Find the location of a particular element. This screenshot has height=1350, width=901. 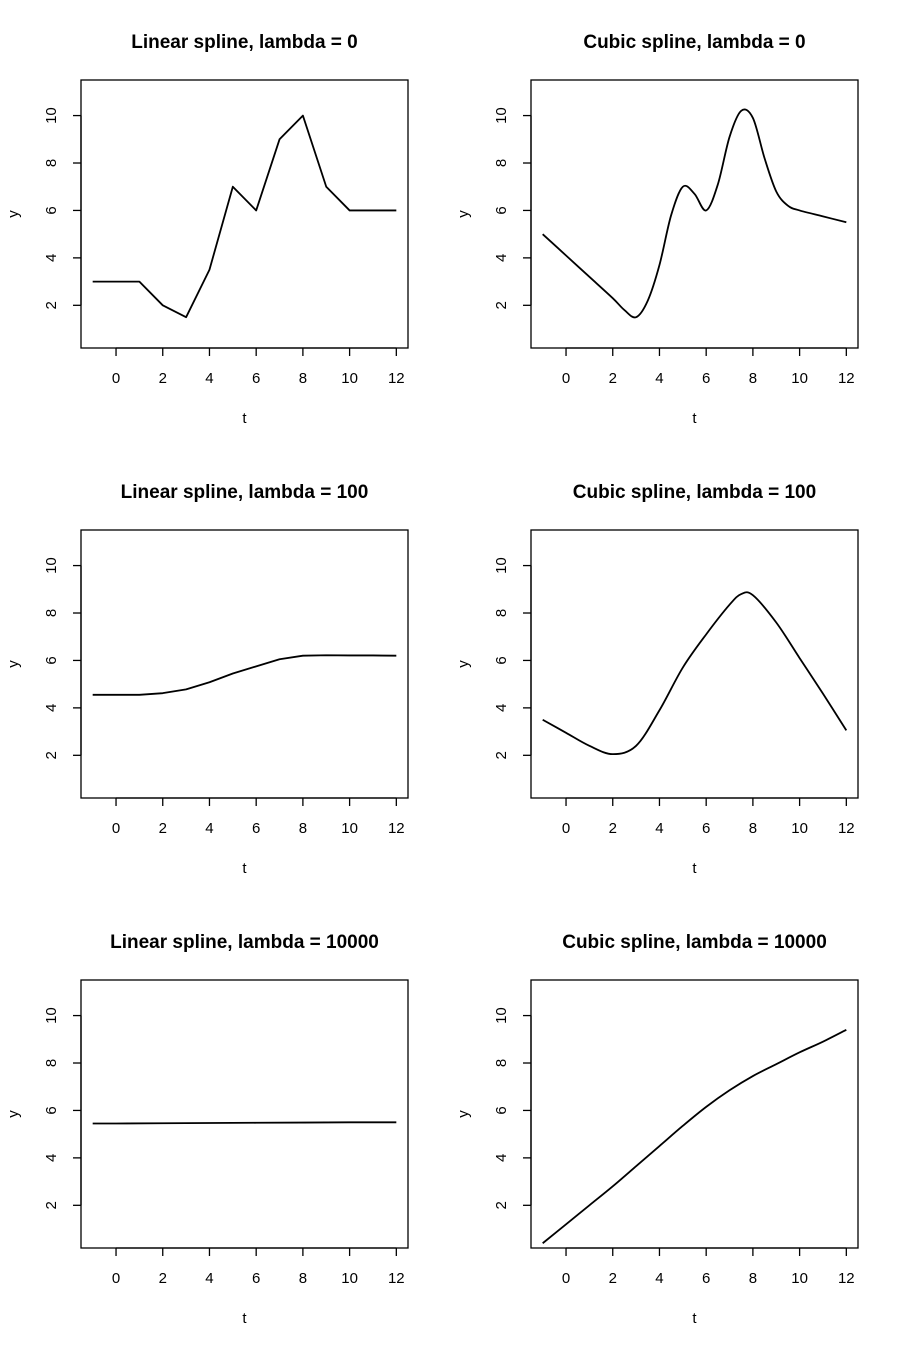

chart-title: Linear spline, lambda = 0 is located at coordinates (244, 42).